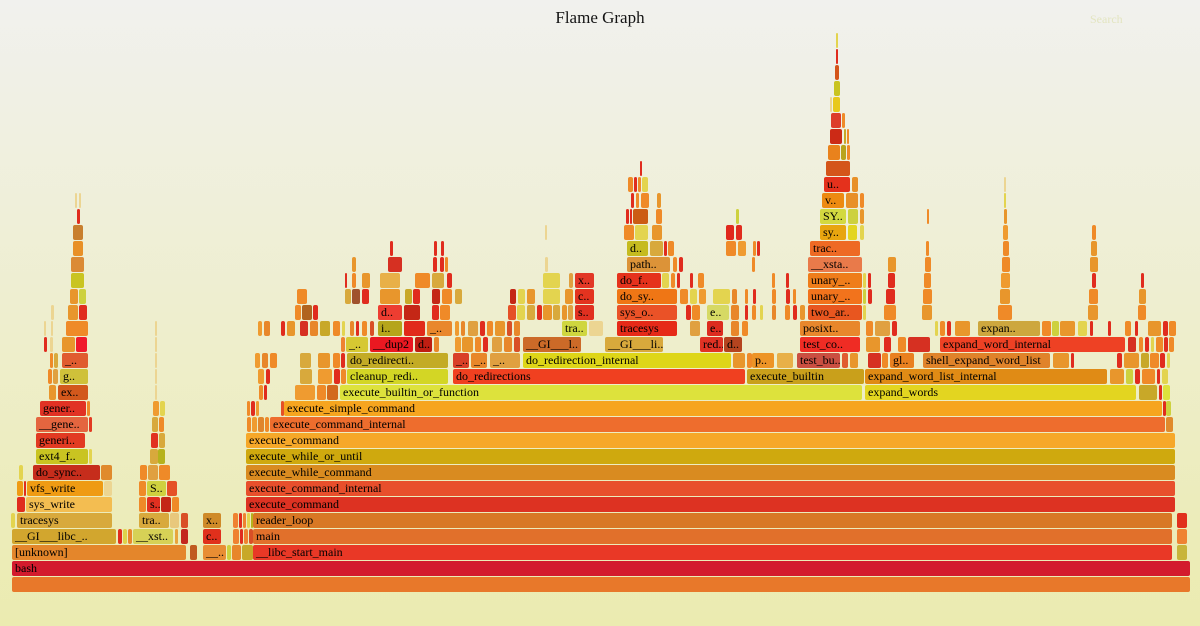 The image size is (1200, 626). What do you see at coordinates (601, 568) in the screenshot?
I see `flame-frame-bash: bash` at bounding box center [601, 568].